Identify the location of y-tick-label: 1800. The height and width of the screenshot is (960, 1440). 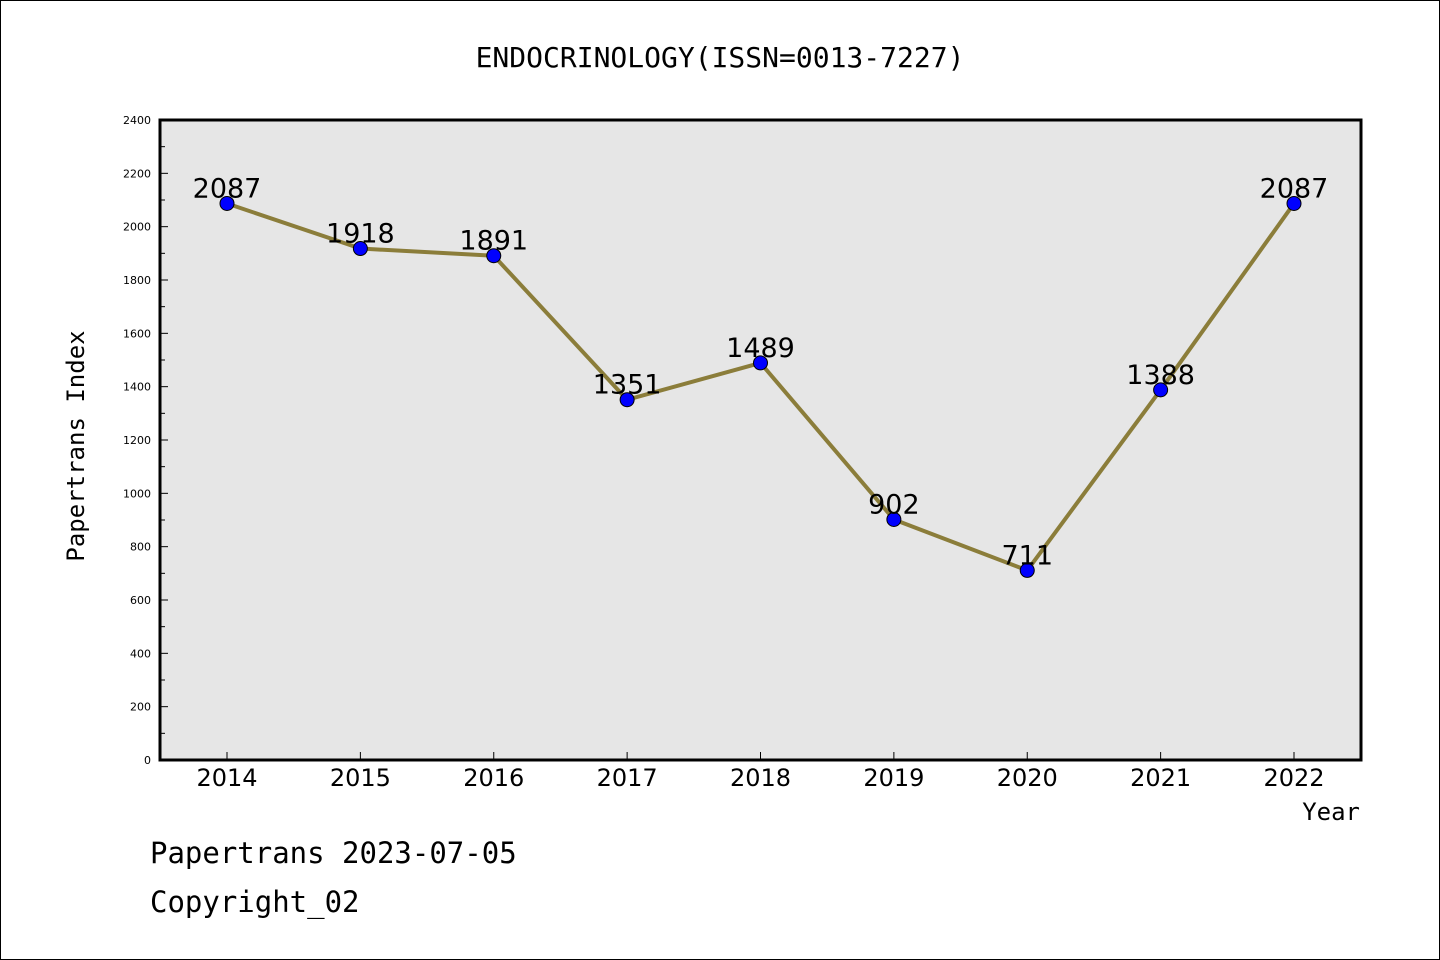
(137, 280).